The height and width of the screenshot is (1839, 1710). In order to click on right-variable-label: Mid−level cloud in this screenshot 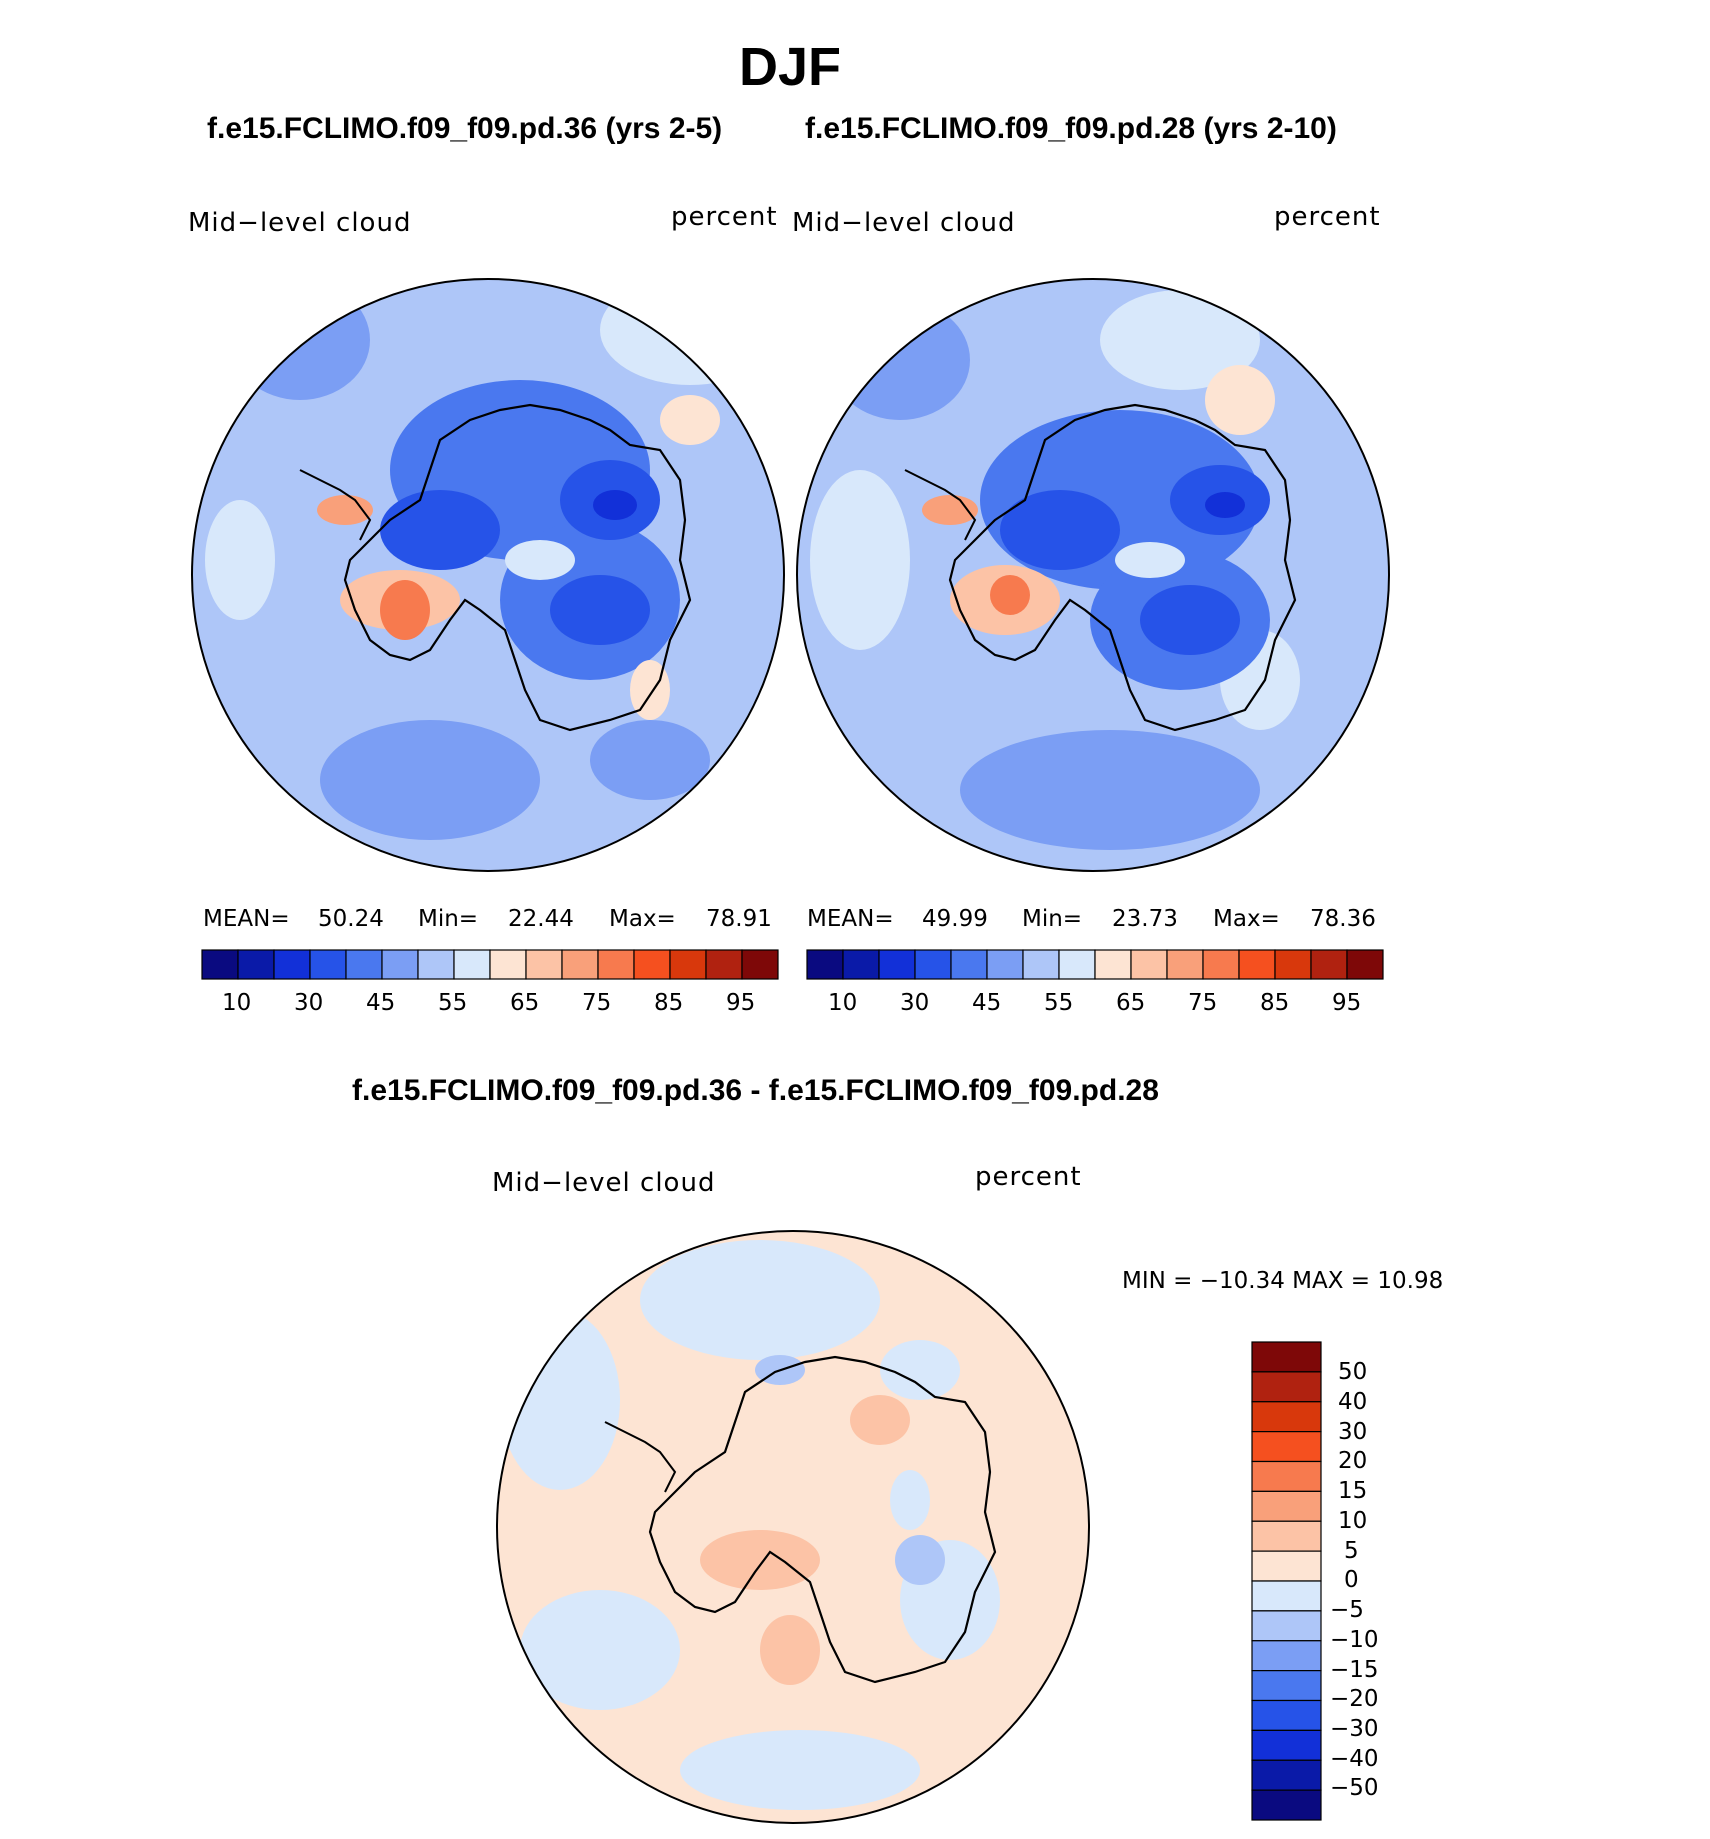, I will do `click(904, 223)`.